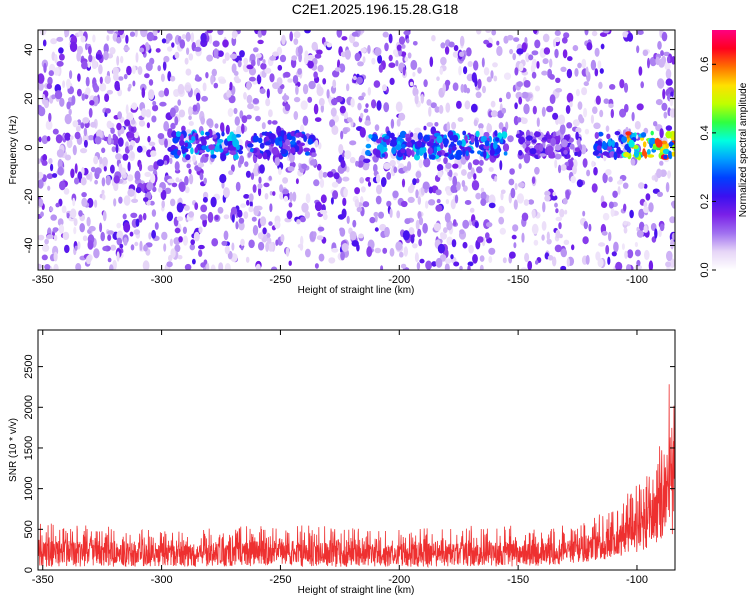  Describe the element at coordinates (705, 132) in the screenshot. I see `colorbar-tick-label: 0.4` at that location.